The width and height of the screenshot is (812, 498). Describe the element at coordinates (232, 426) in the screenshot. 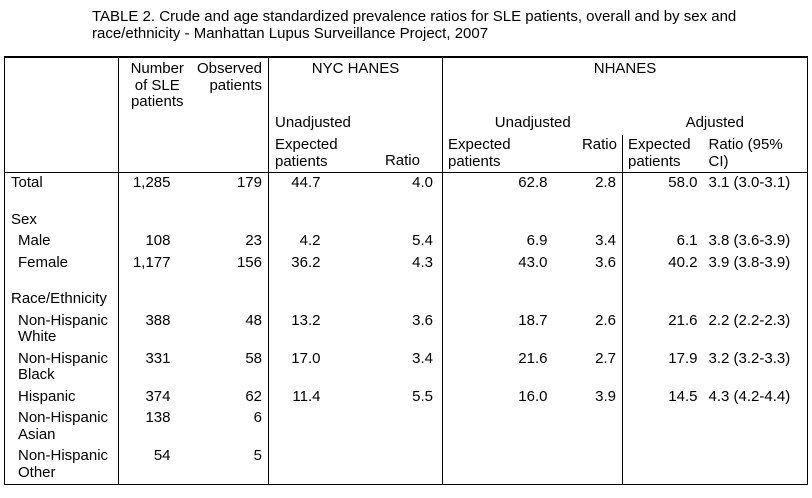

I see `observed-cell: 6` at that location.